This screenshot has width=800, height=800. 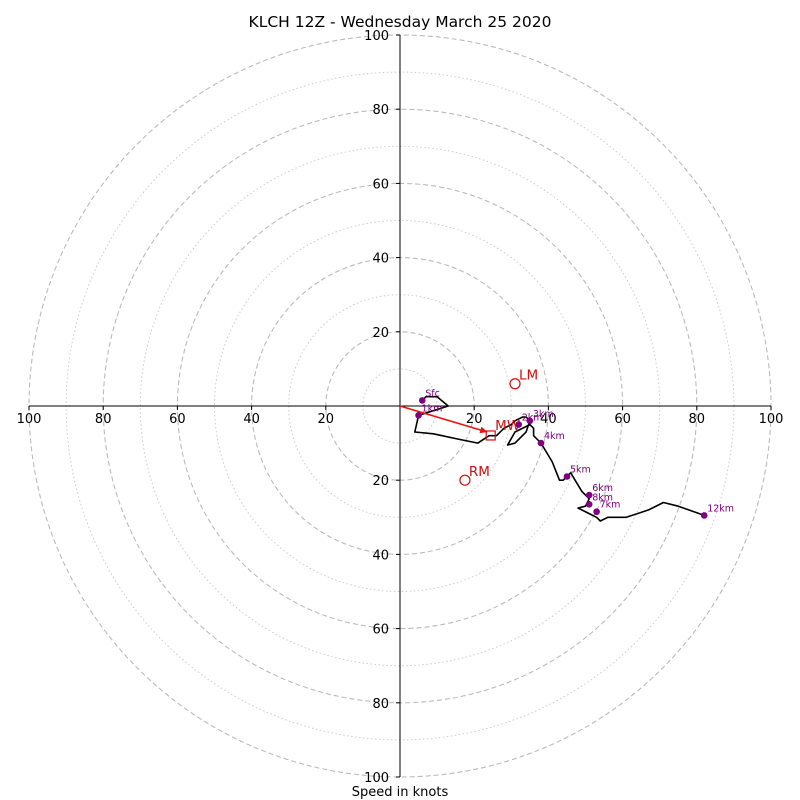 I want to click on mean-wind-label: MW, so click(x=507, y=426).